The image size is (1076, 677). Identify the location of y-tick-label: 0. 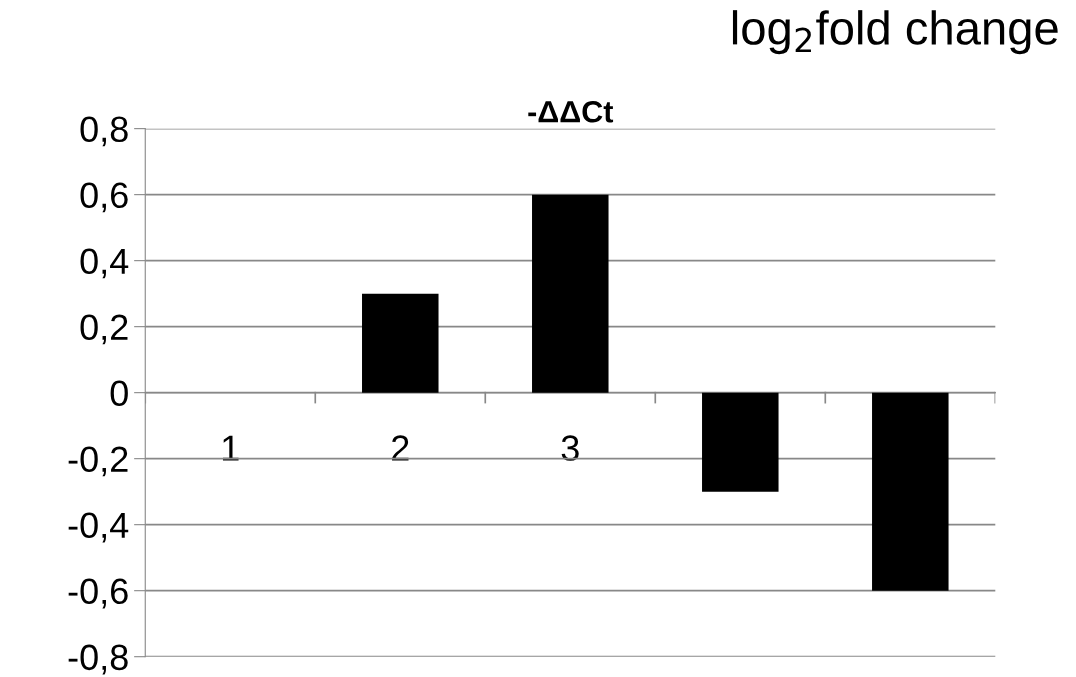
(119, 393).